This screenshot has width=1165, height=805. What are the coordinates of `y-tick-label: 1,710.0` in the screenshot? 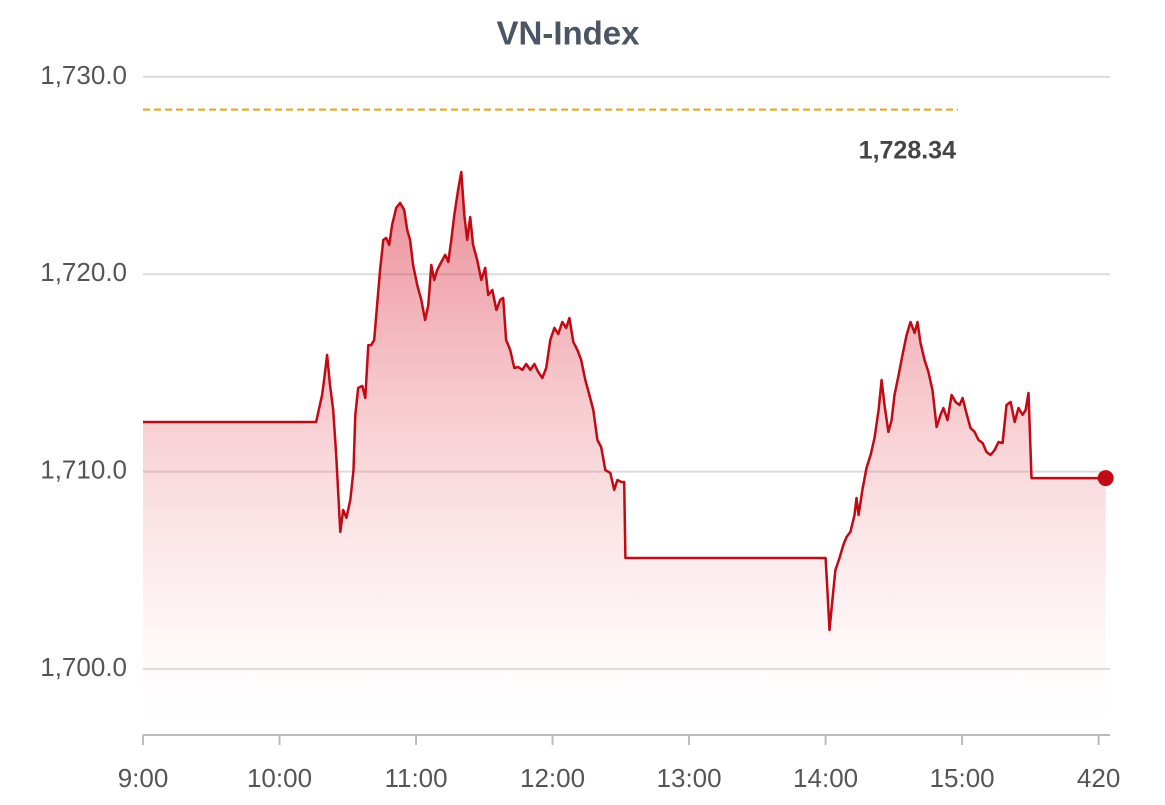 It's located at (83, 469).